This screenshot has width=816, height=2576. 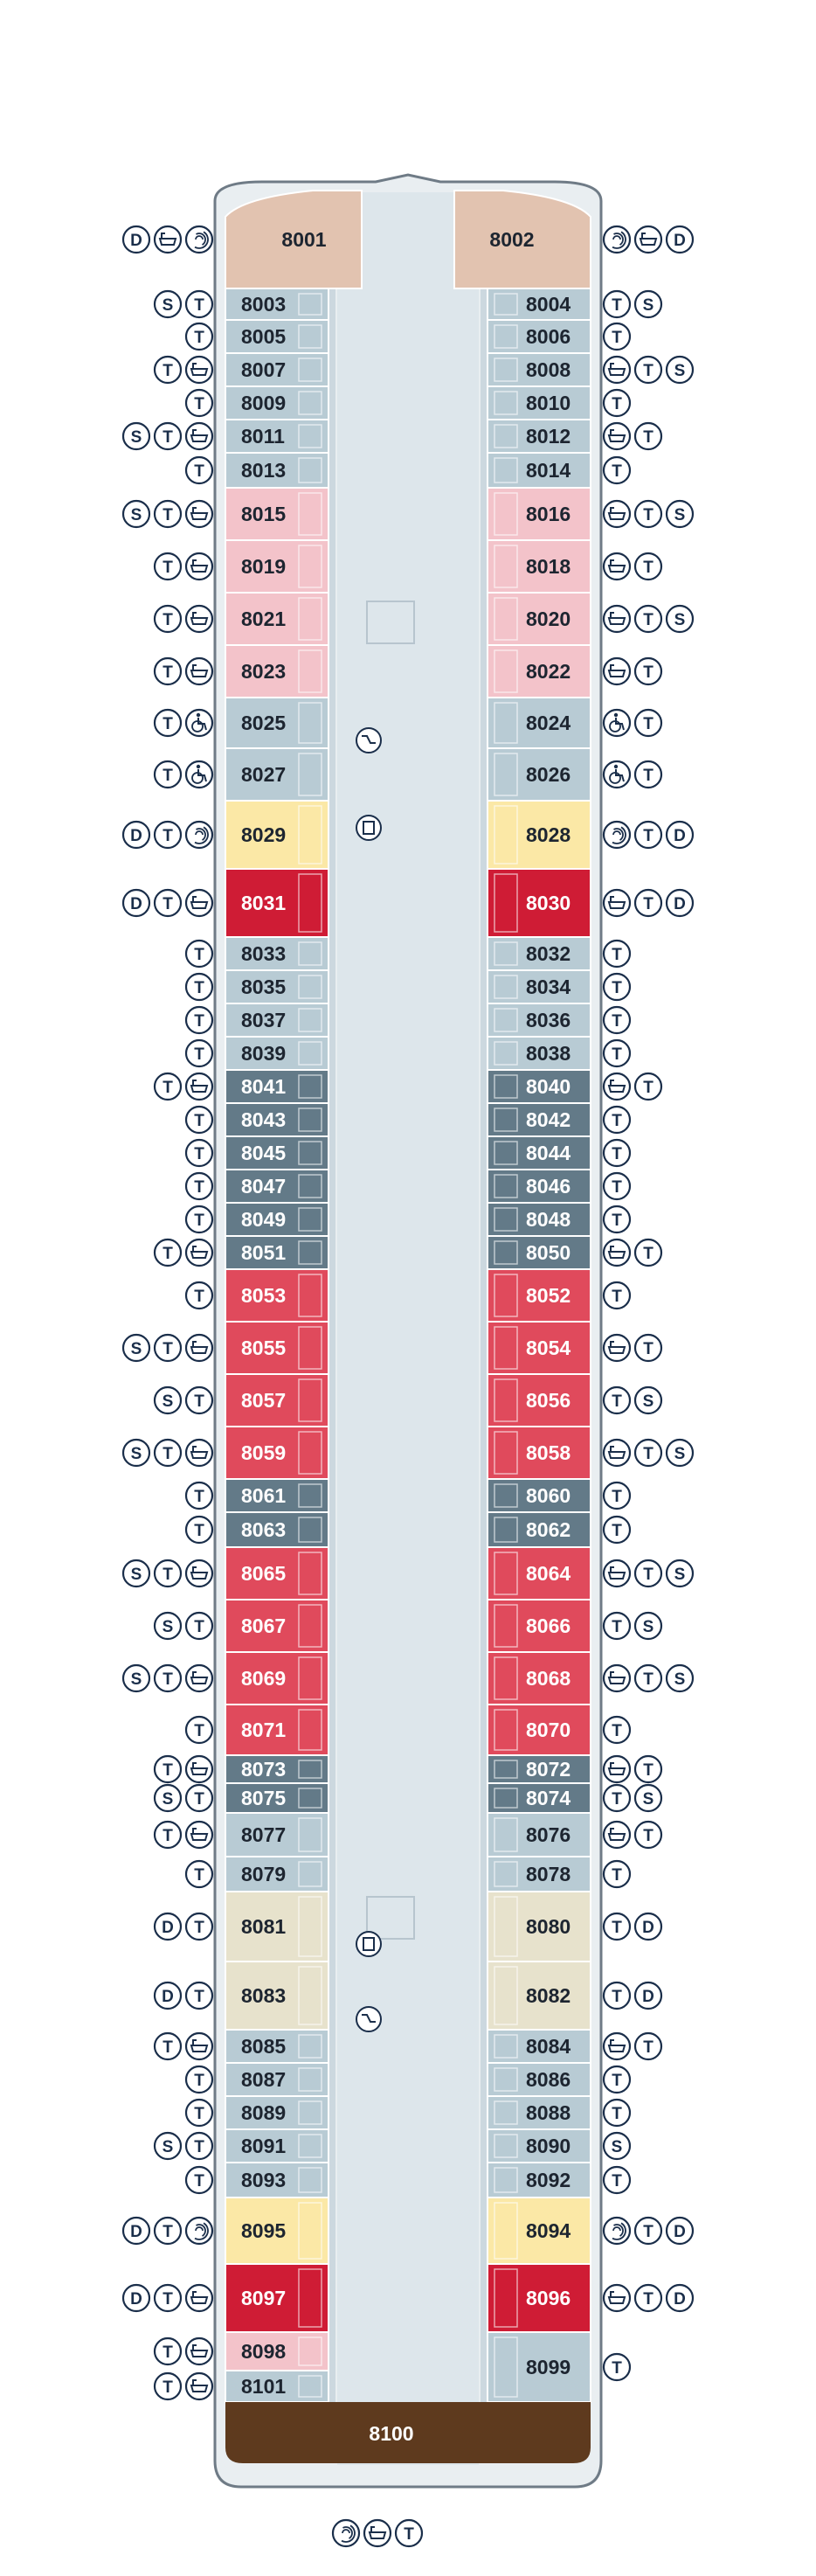 I want to click on cabin-8084: 8084, so click(x=539, y=2047).